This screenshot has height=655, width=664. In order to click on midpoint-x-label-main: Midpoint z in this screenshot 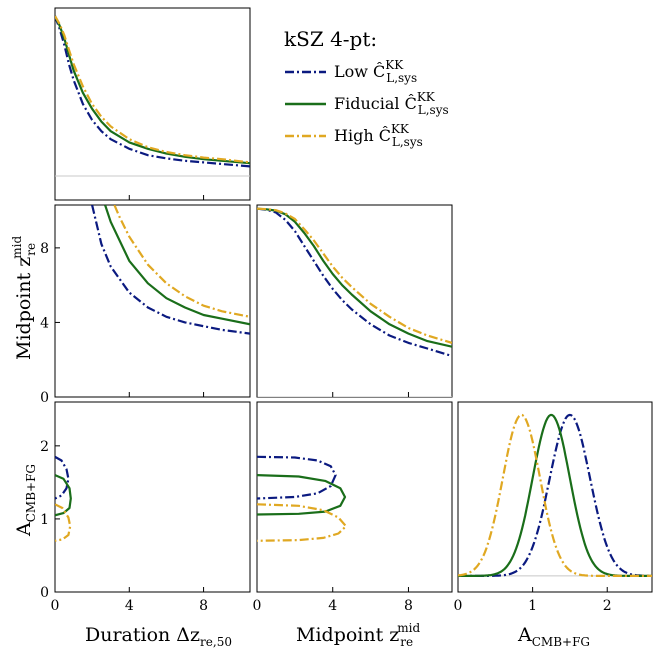, I will do `click(347, 635)`.